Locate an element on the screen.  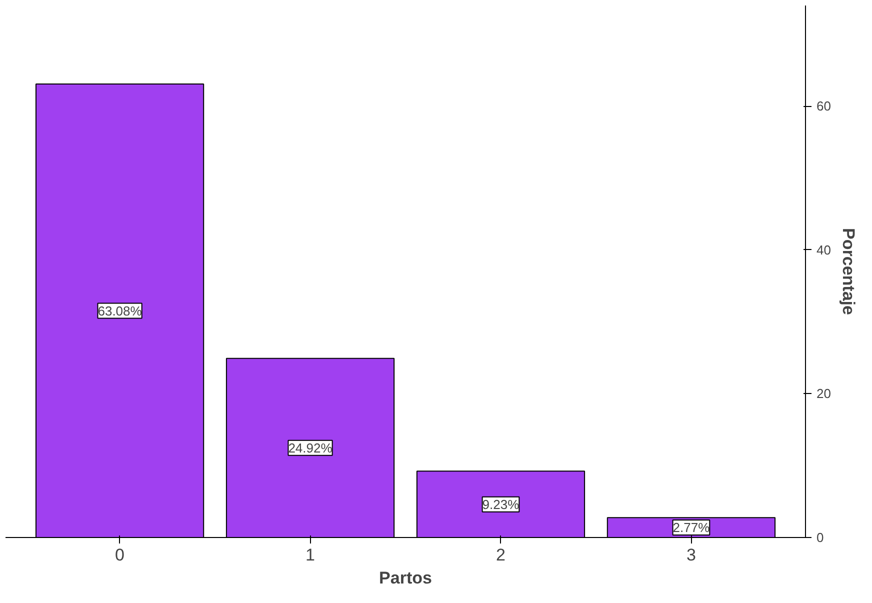
x-tick-label: 0 is located at coordinates (120, 555).